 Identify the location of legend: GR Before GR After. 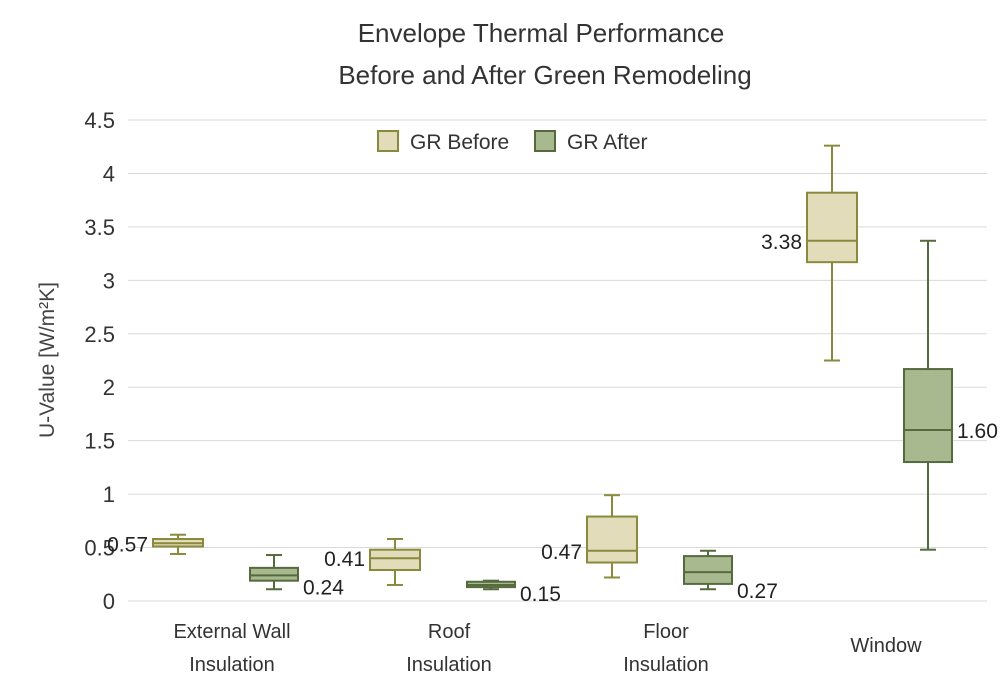
(512, 142).